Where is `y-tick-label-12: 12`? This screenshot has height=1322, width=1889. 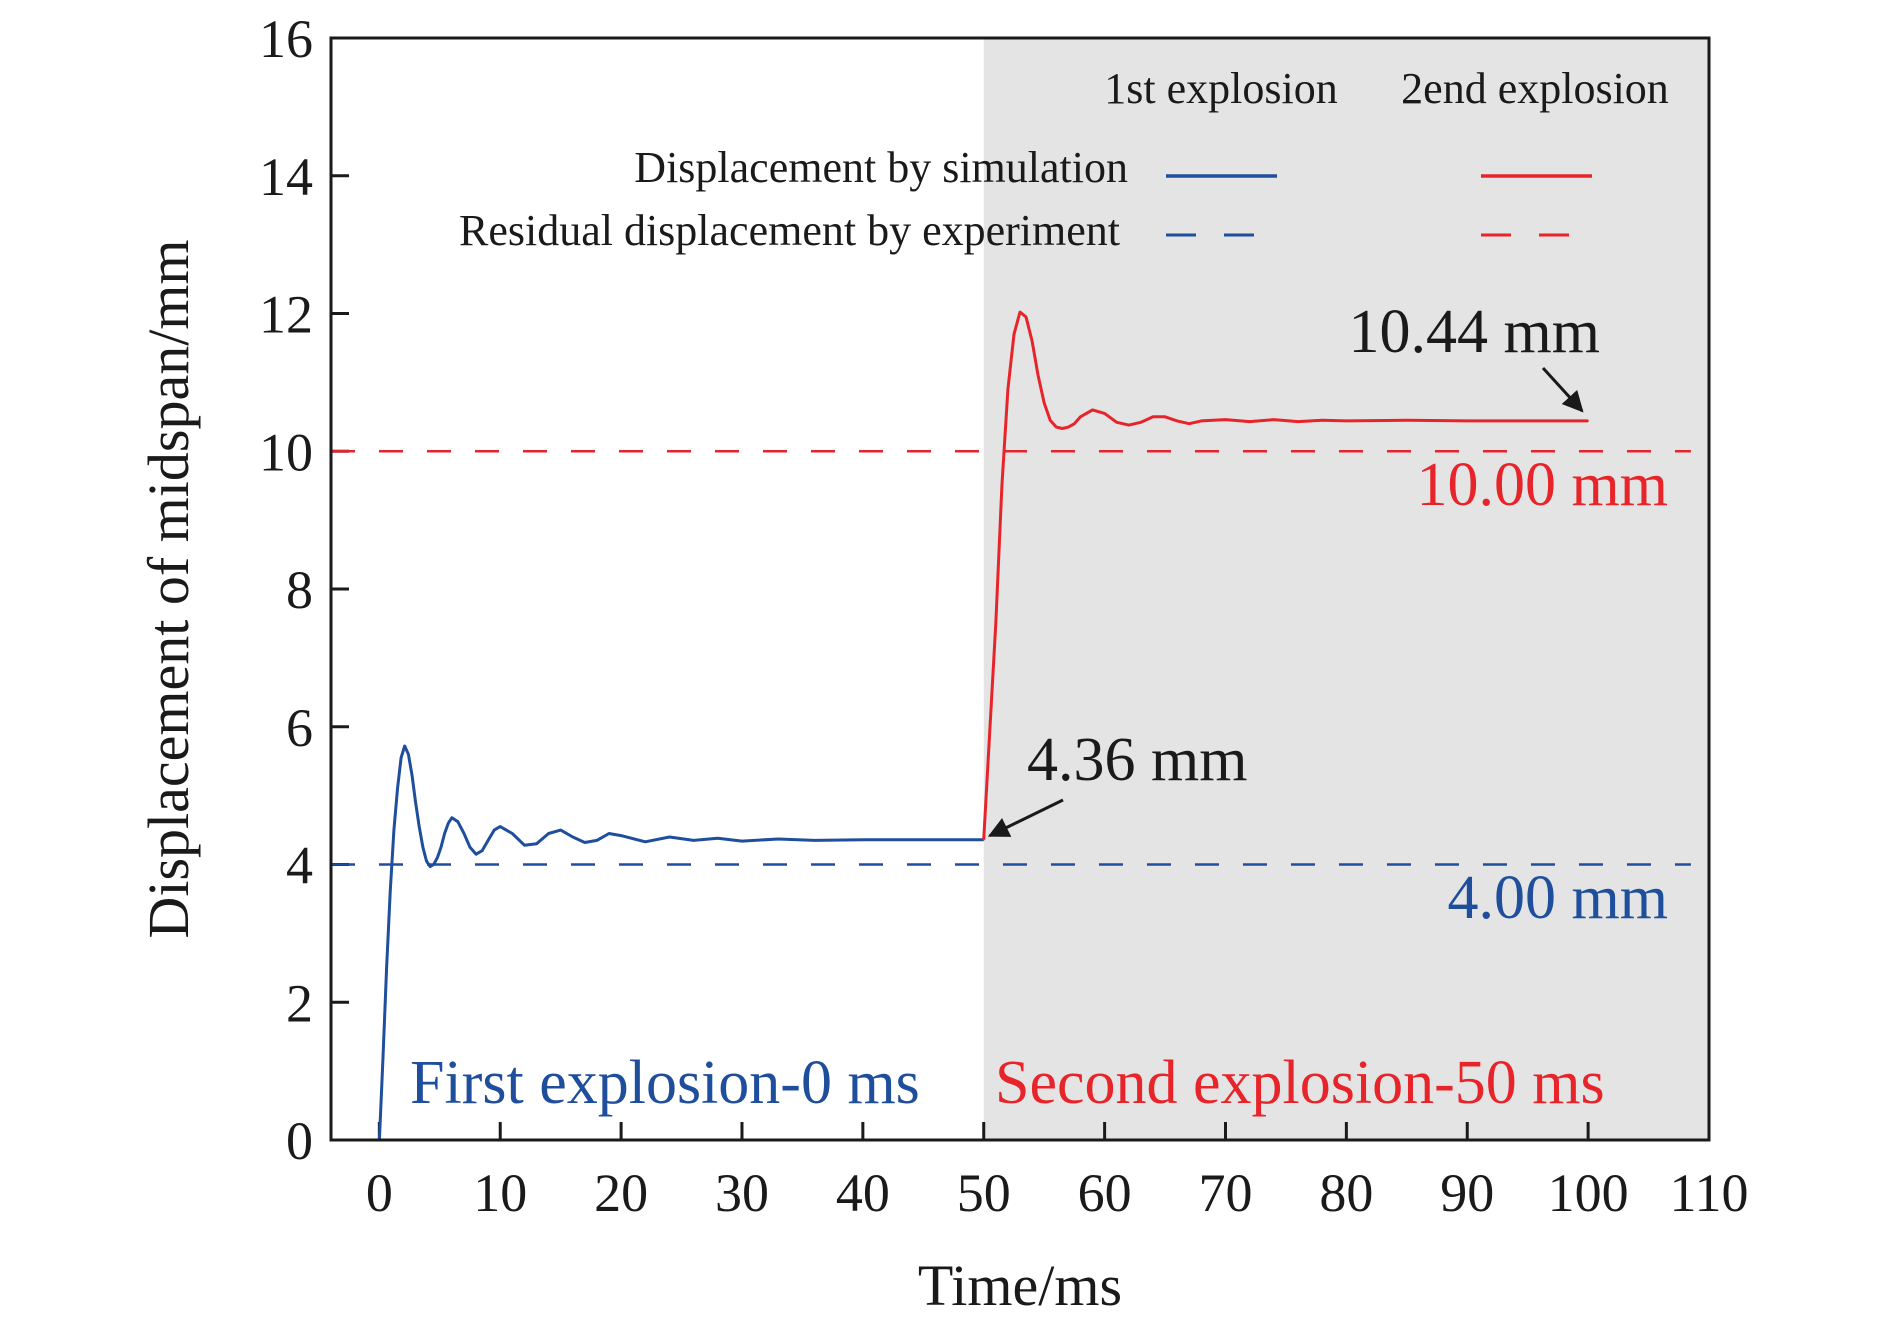
y-tick-label-12: 12 is located at coordinates (286, 315).